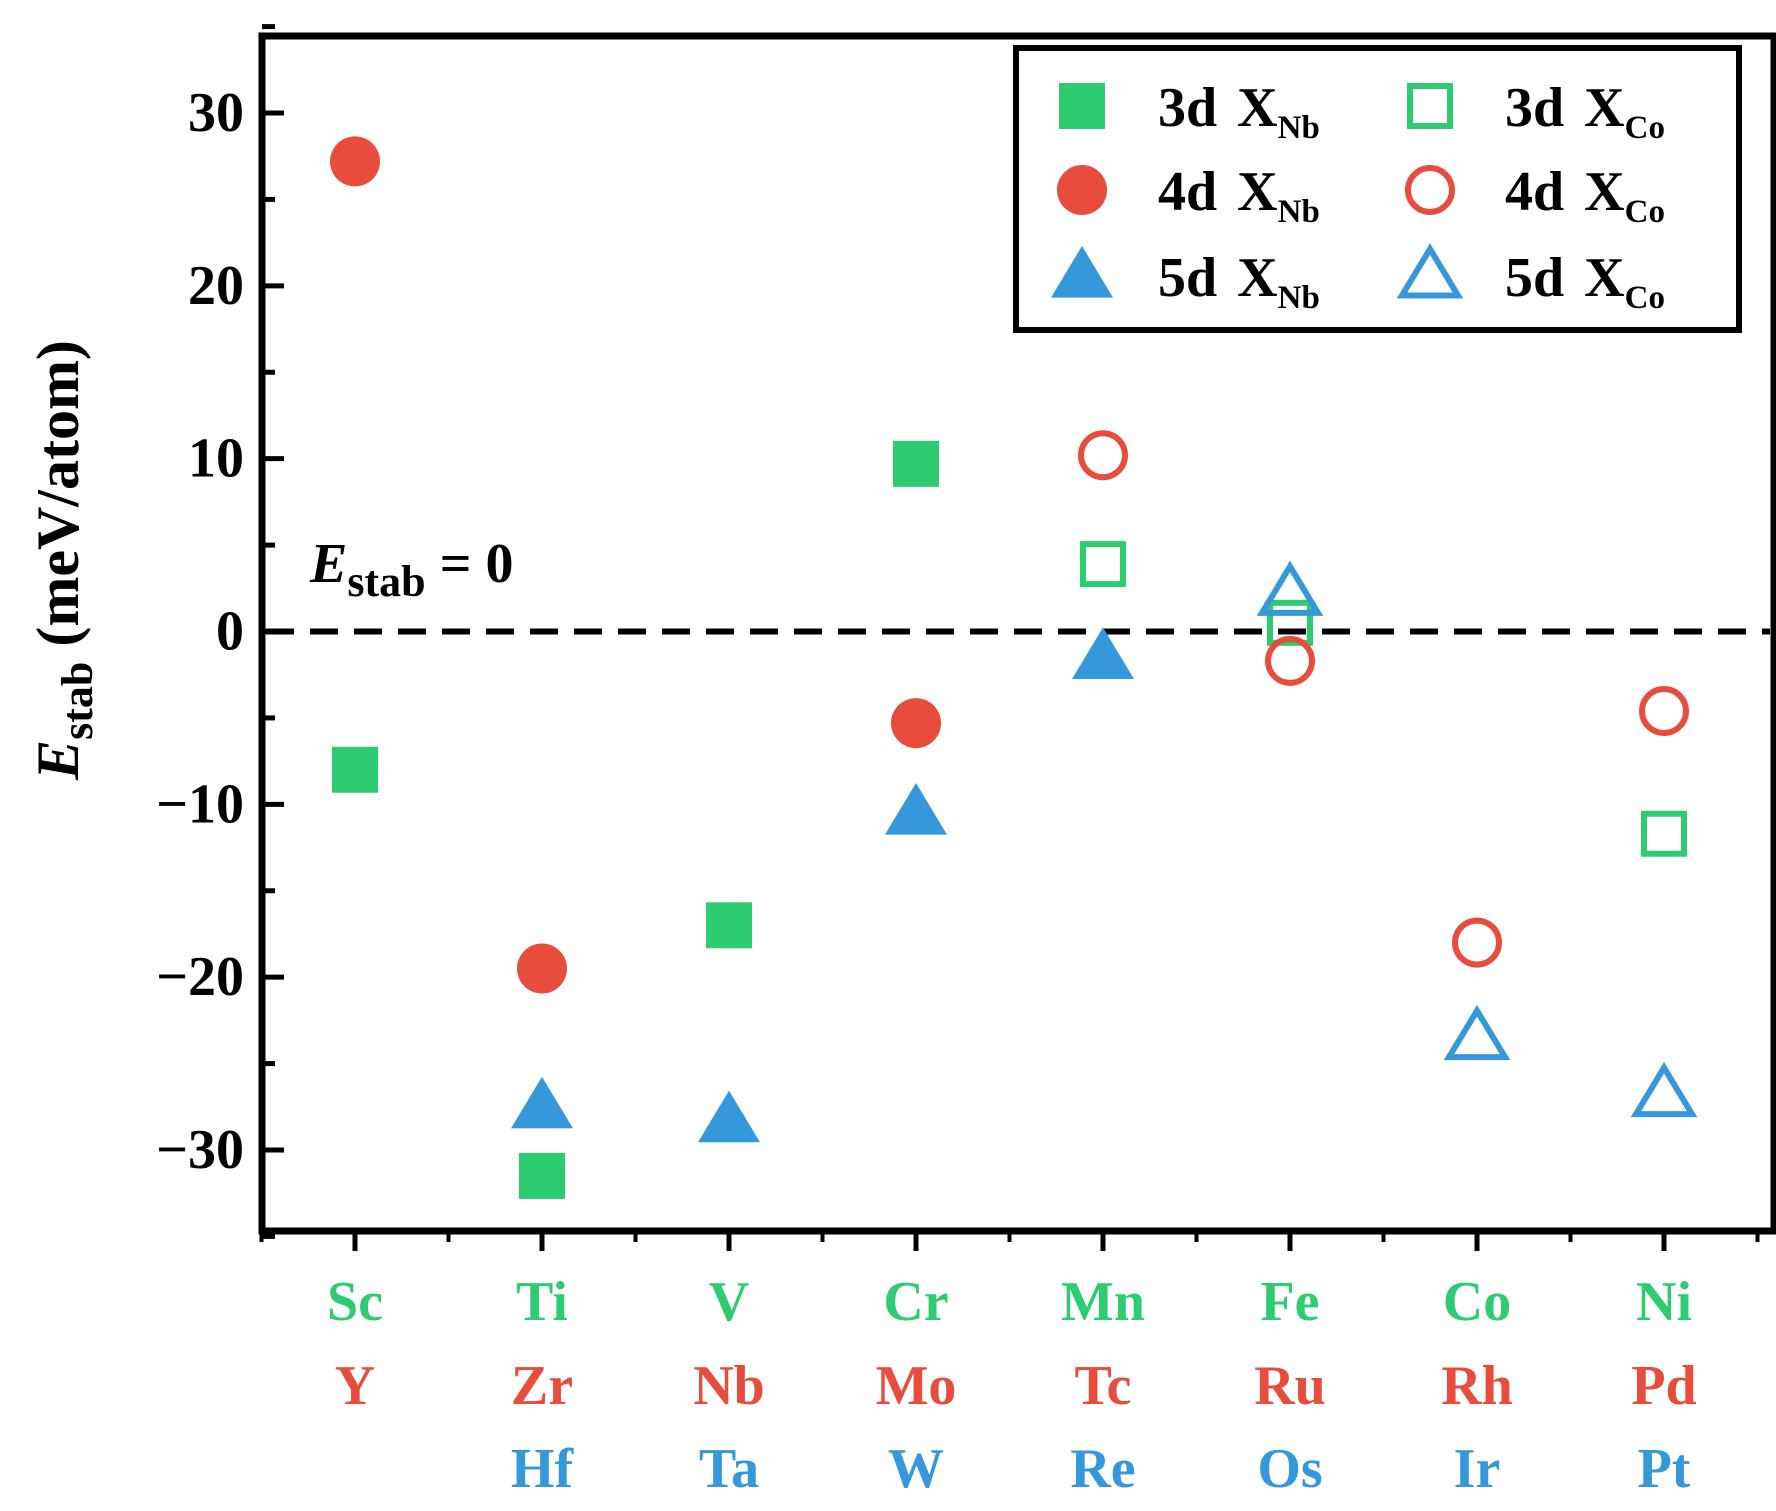 This screenshot has height=1511, width=1776. What do you see at coordinates (916, 1386) in the screenshot?
I see `x-category-label: Mo` at bounding box center [916, 1386].